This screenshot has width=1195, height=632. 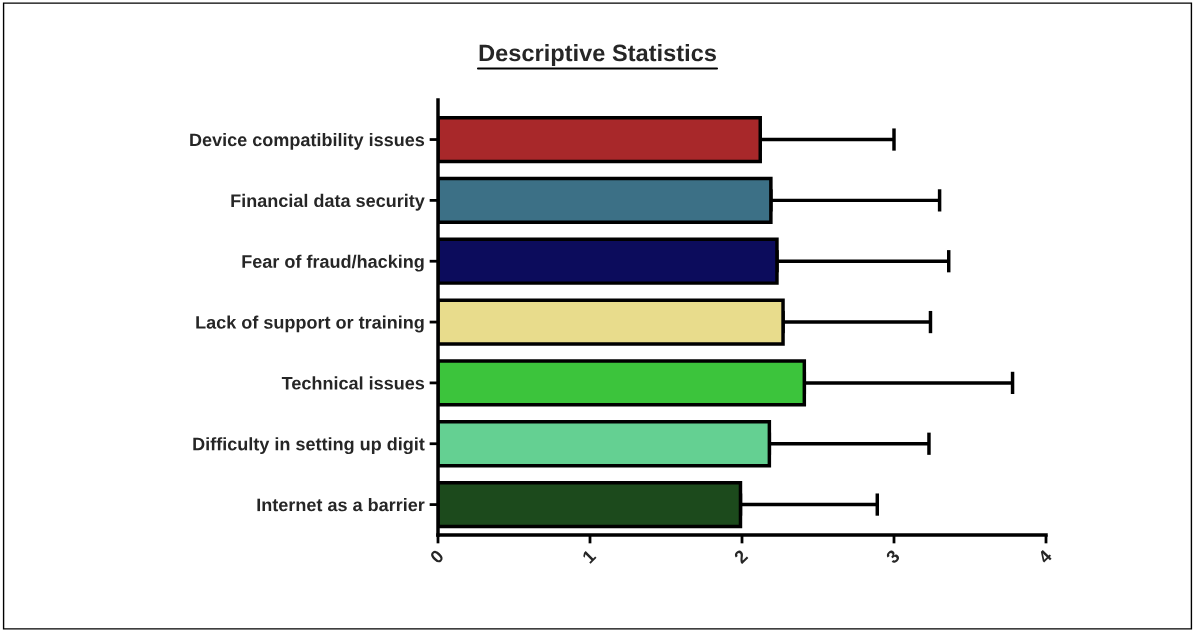 What do you see at coordinates (333, 263) in the screenshot?
I see `y-tick-label: Fear of fraud/hacking` at bounding box center [333, 263].